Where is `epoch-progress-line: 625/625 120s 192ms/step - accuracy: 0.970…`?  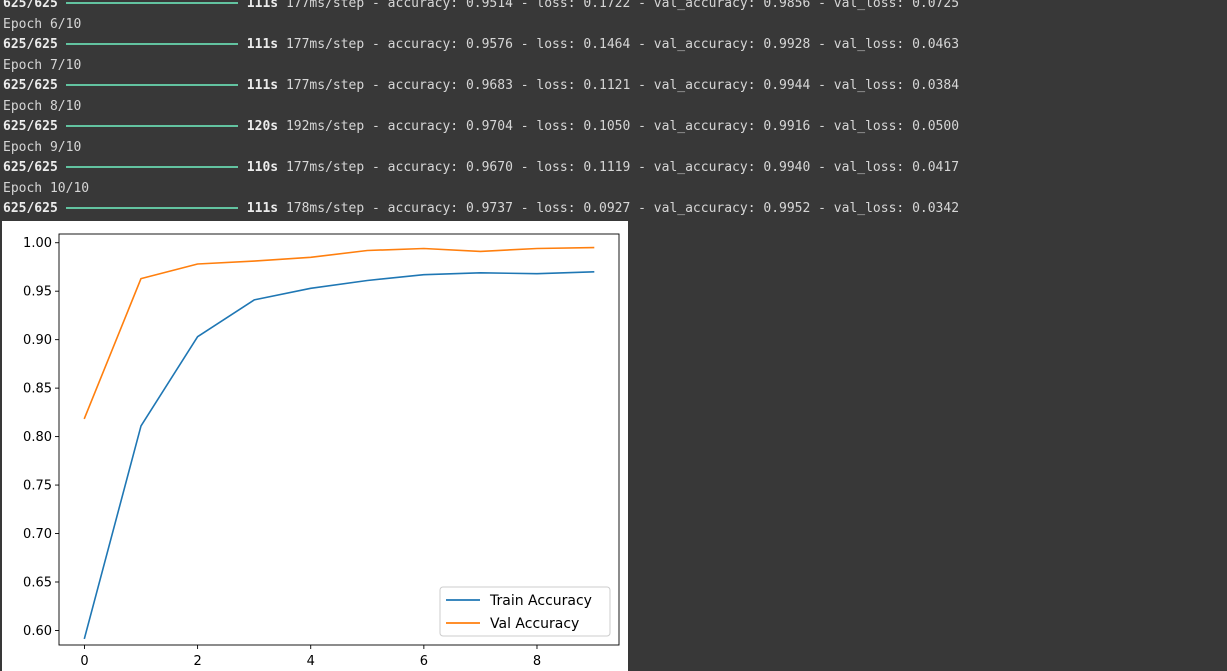 epoch-progress-line: 625/625 120s 192ms/step - accuracy: 0.970… is located at coordinates (613, 127).